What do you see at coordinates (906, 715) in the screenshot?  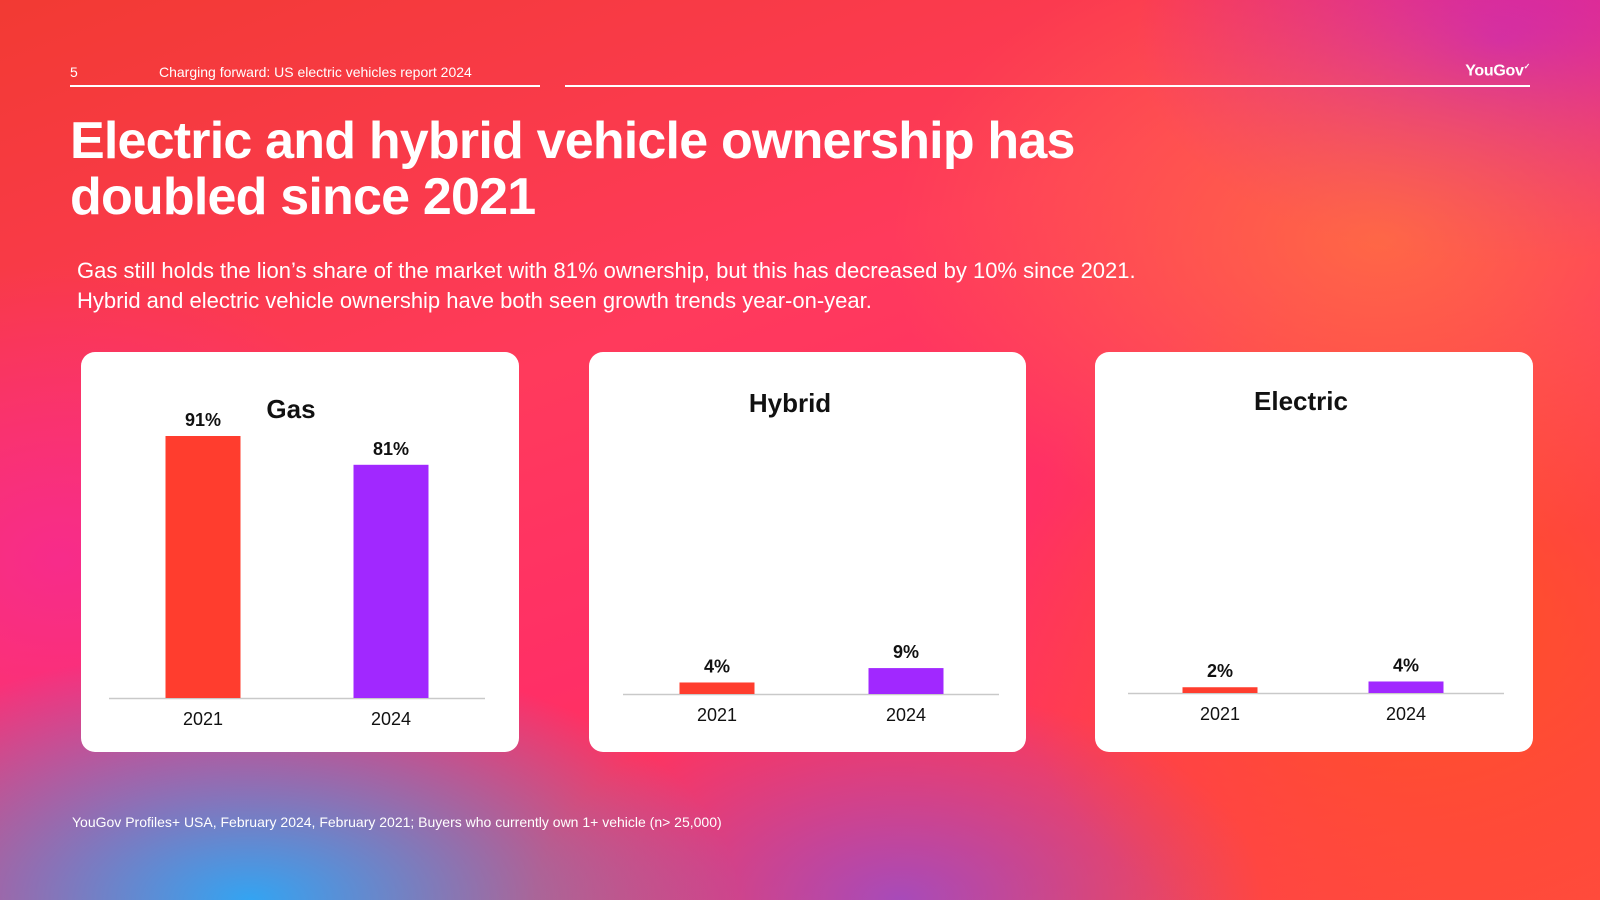 I see `x-tick-label-hybrid-2024: 2024` at bounding box center [906, 715].